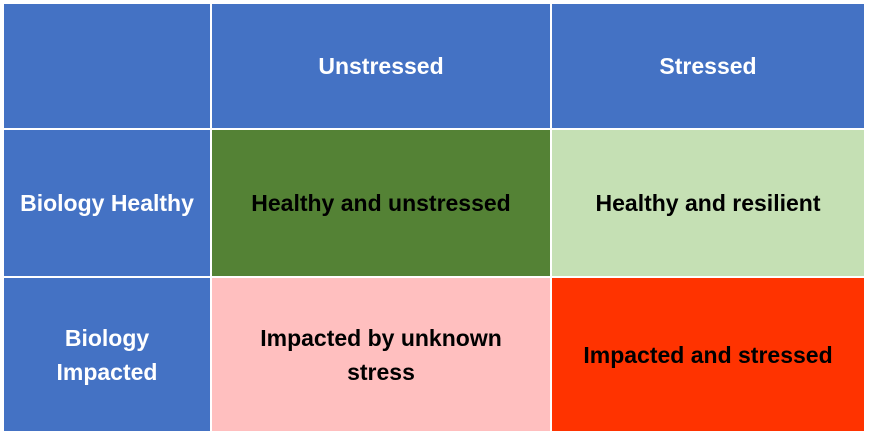  What do you see at coordinates (107, 203) in the screenshot?
I see `row-header-biology-healthy: Biology Healthy` at bounding box center [107, 203].